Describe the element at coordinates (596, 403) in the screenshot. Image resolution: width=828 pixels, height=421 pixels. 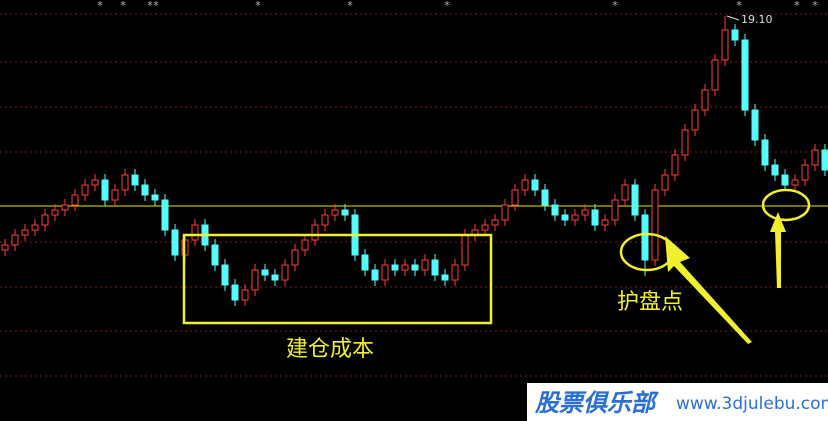
I see `watermark-brand: 股票俱乐部` at that location.